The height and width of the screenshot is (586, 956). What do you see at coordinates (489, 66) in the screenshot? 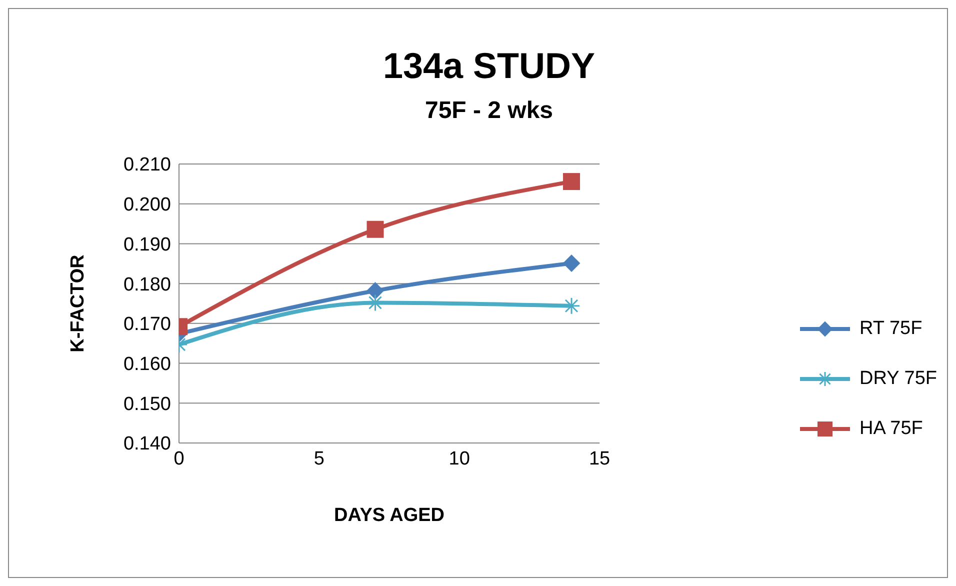
I see `chart-title: 134a STUDY` at bounding box center [489, 66].